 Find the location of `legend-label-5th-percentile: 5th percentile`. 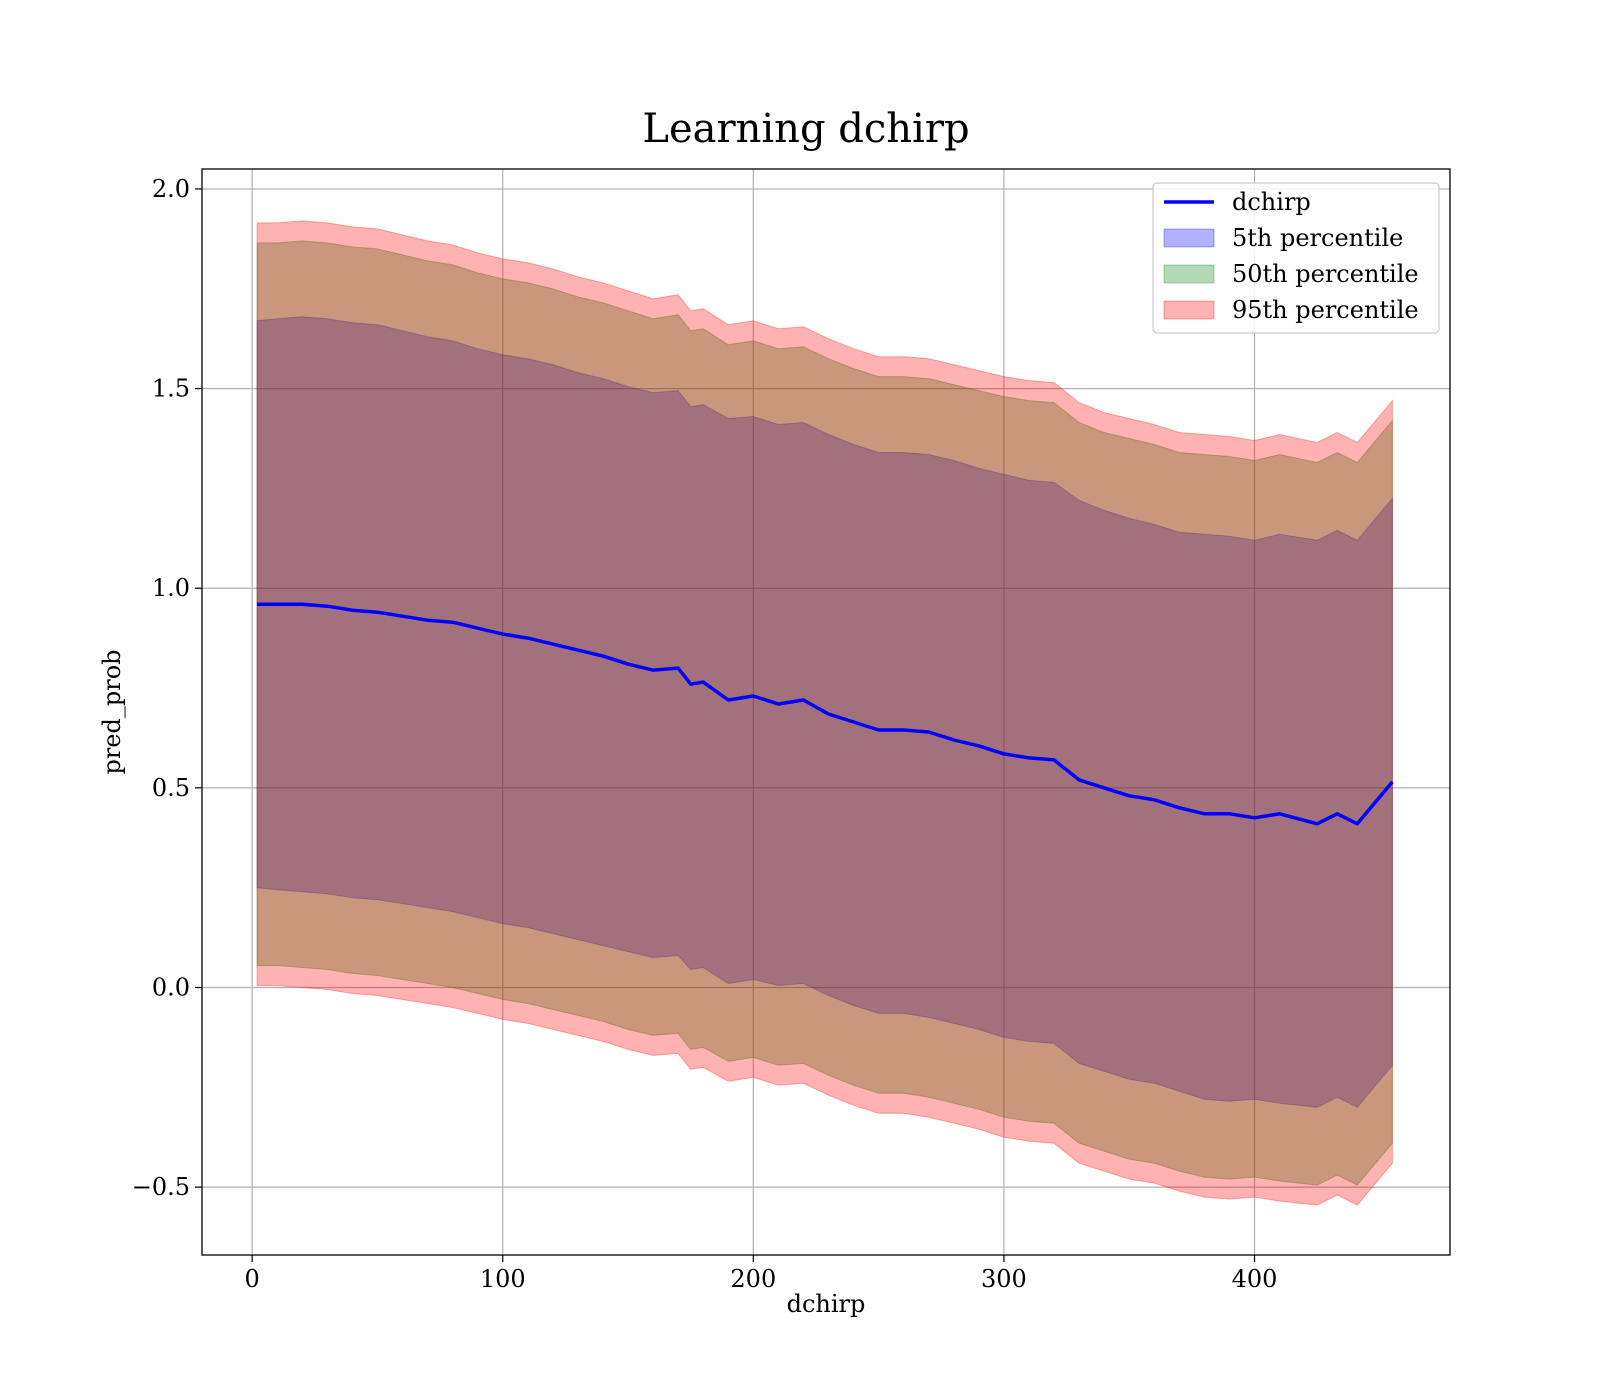

legend-label-5th-percentile: 5th percentile is located at coordinates (1317, 238).